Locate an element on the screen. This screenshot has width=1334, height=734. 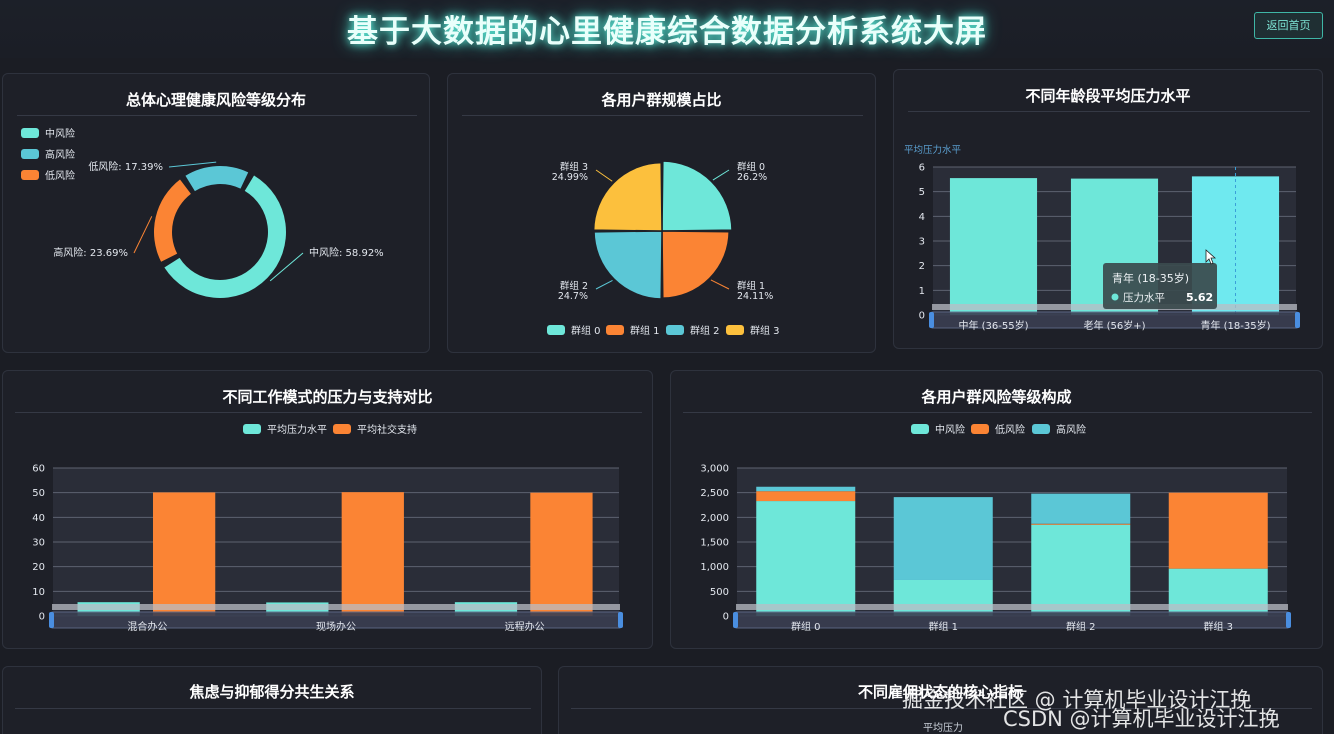
legend-label: 平均社交支持 is located at coordinates (387, 429).